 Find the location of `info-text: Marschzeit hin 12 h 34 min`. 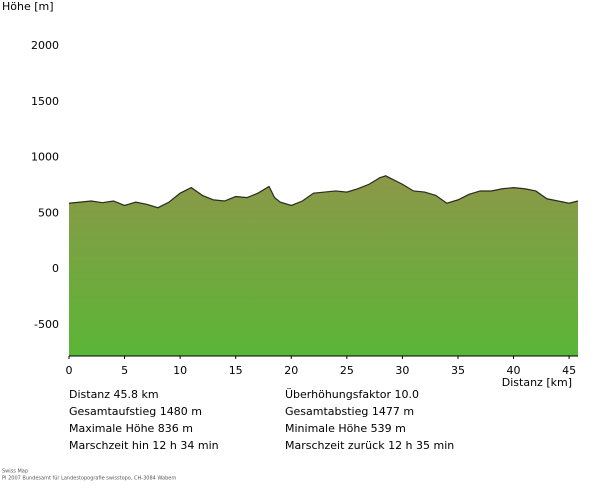

info-text: Marschzeit hin 12 h 34 min is located at coordinates (144, 445).